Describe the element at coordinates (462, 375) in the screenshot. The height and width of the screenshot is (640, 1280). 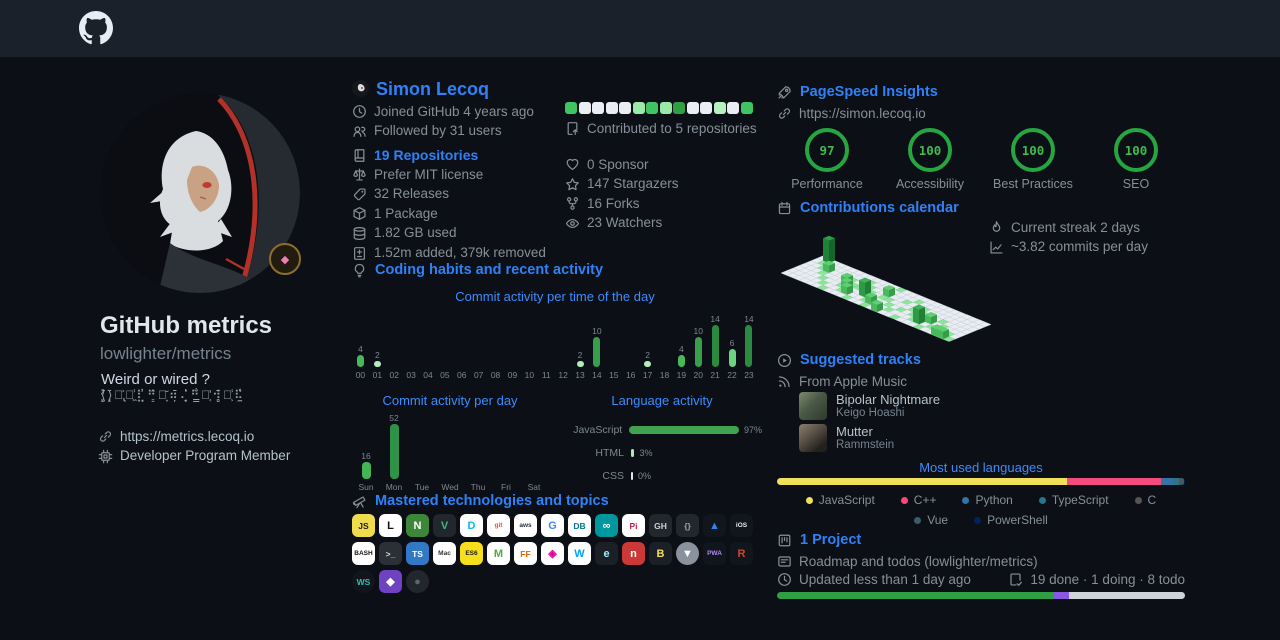
I see `bar-label: 06` at that location.